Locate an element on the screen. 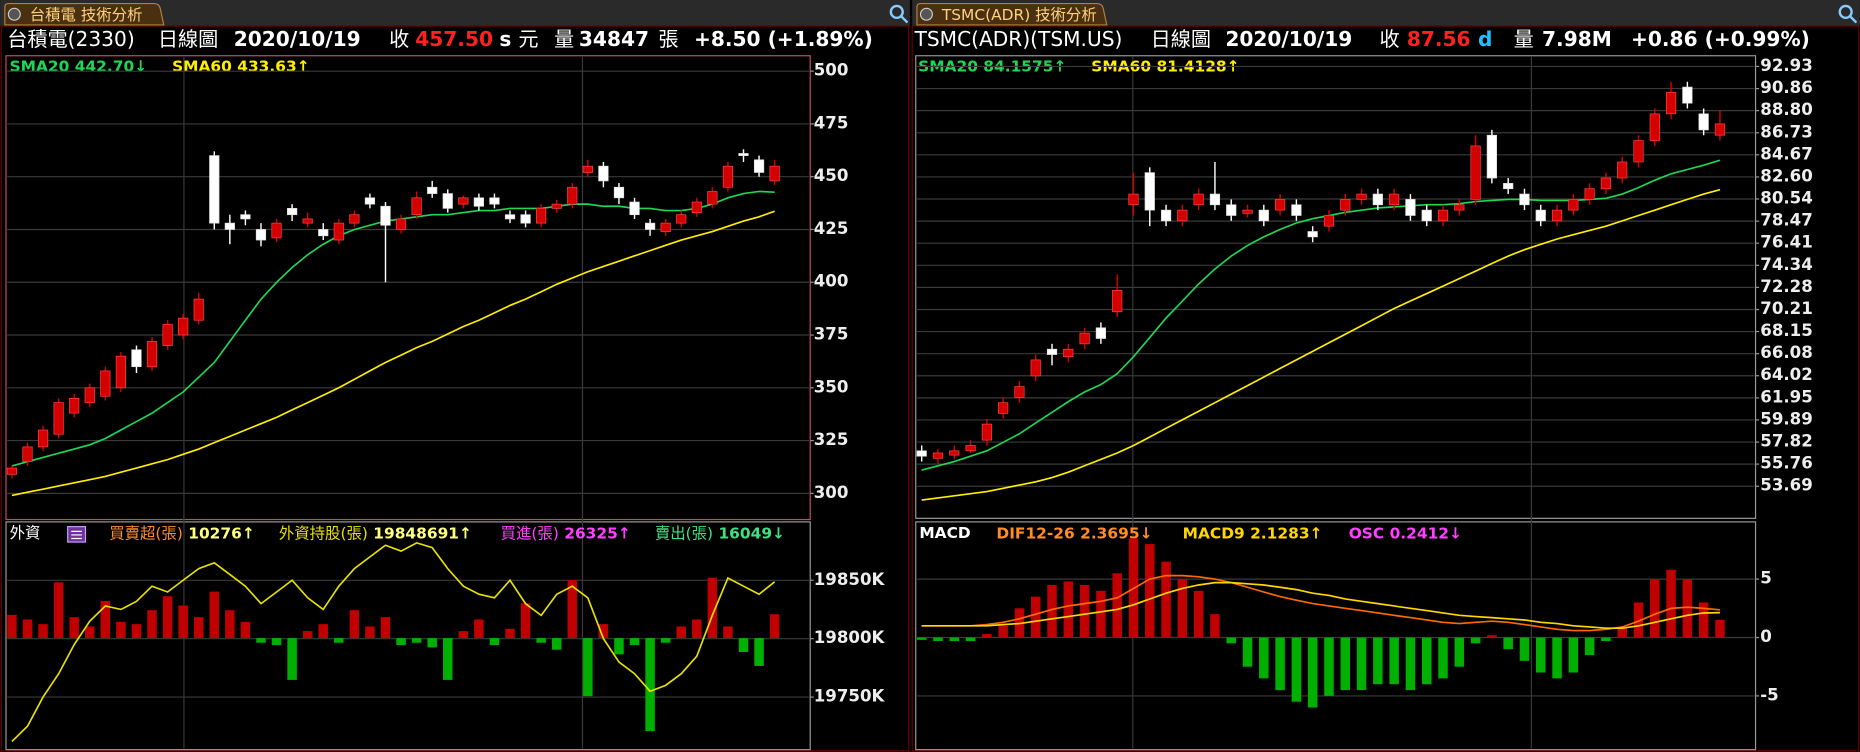 The image size is (1860, 752). close-price: 457.50 is located at coordinates (454, 39).